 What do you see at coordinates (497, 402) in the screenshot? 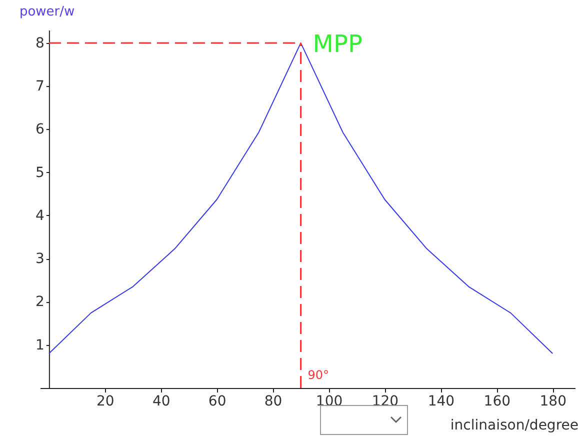
I see `x-tick-label: 160` at bounding box center [497, 402].